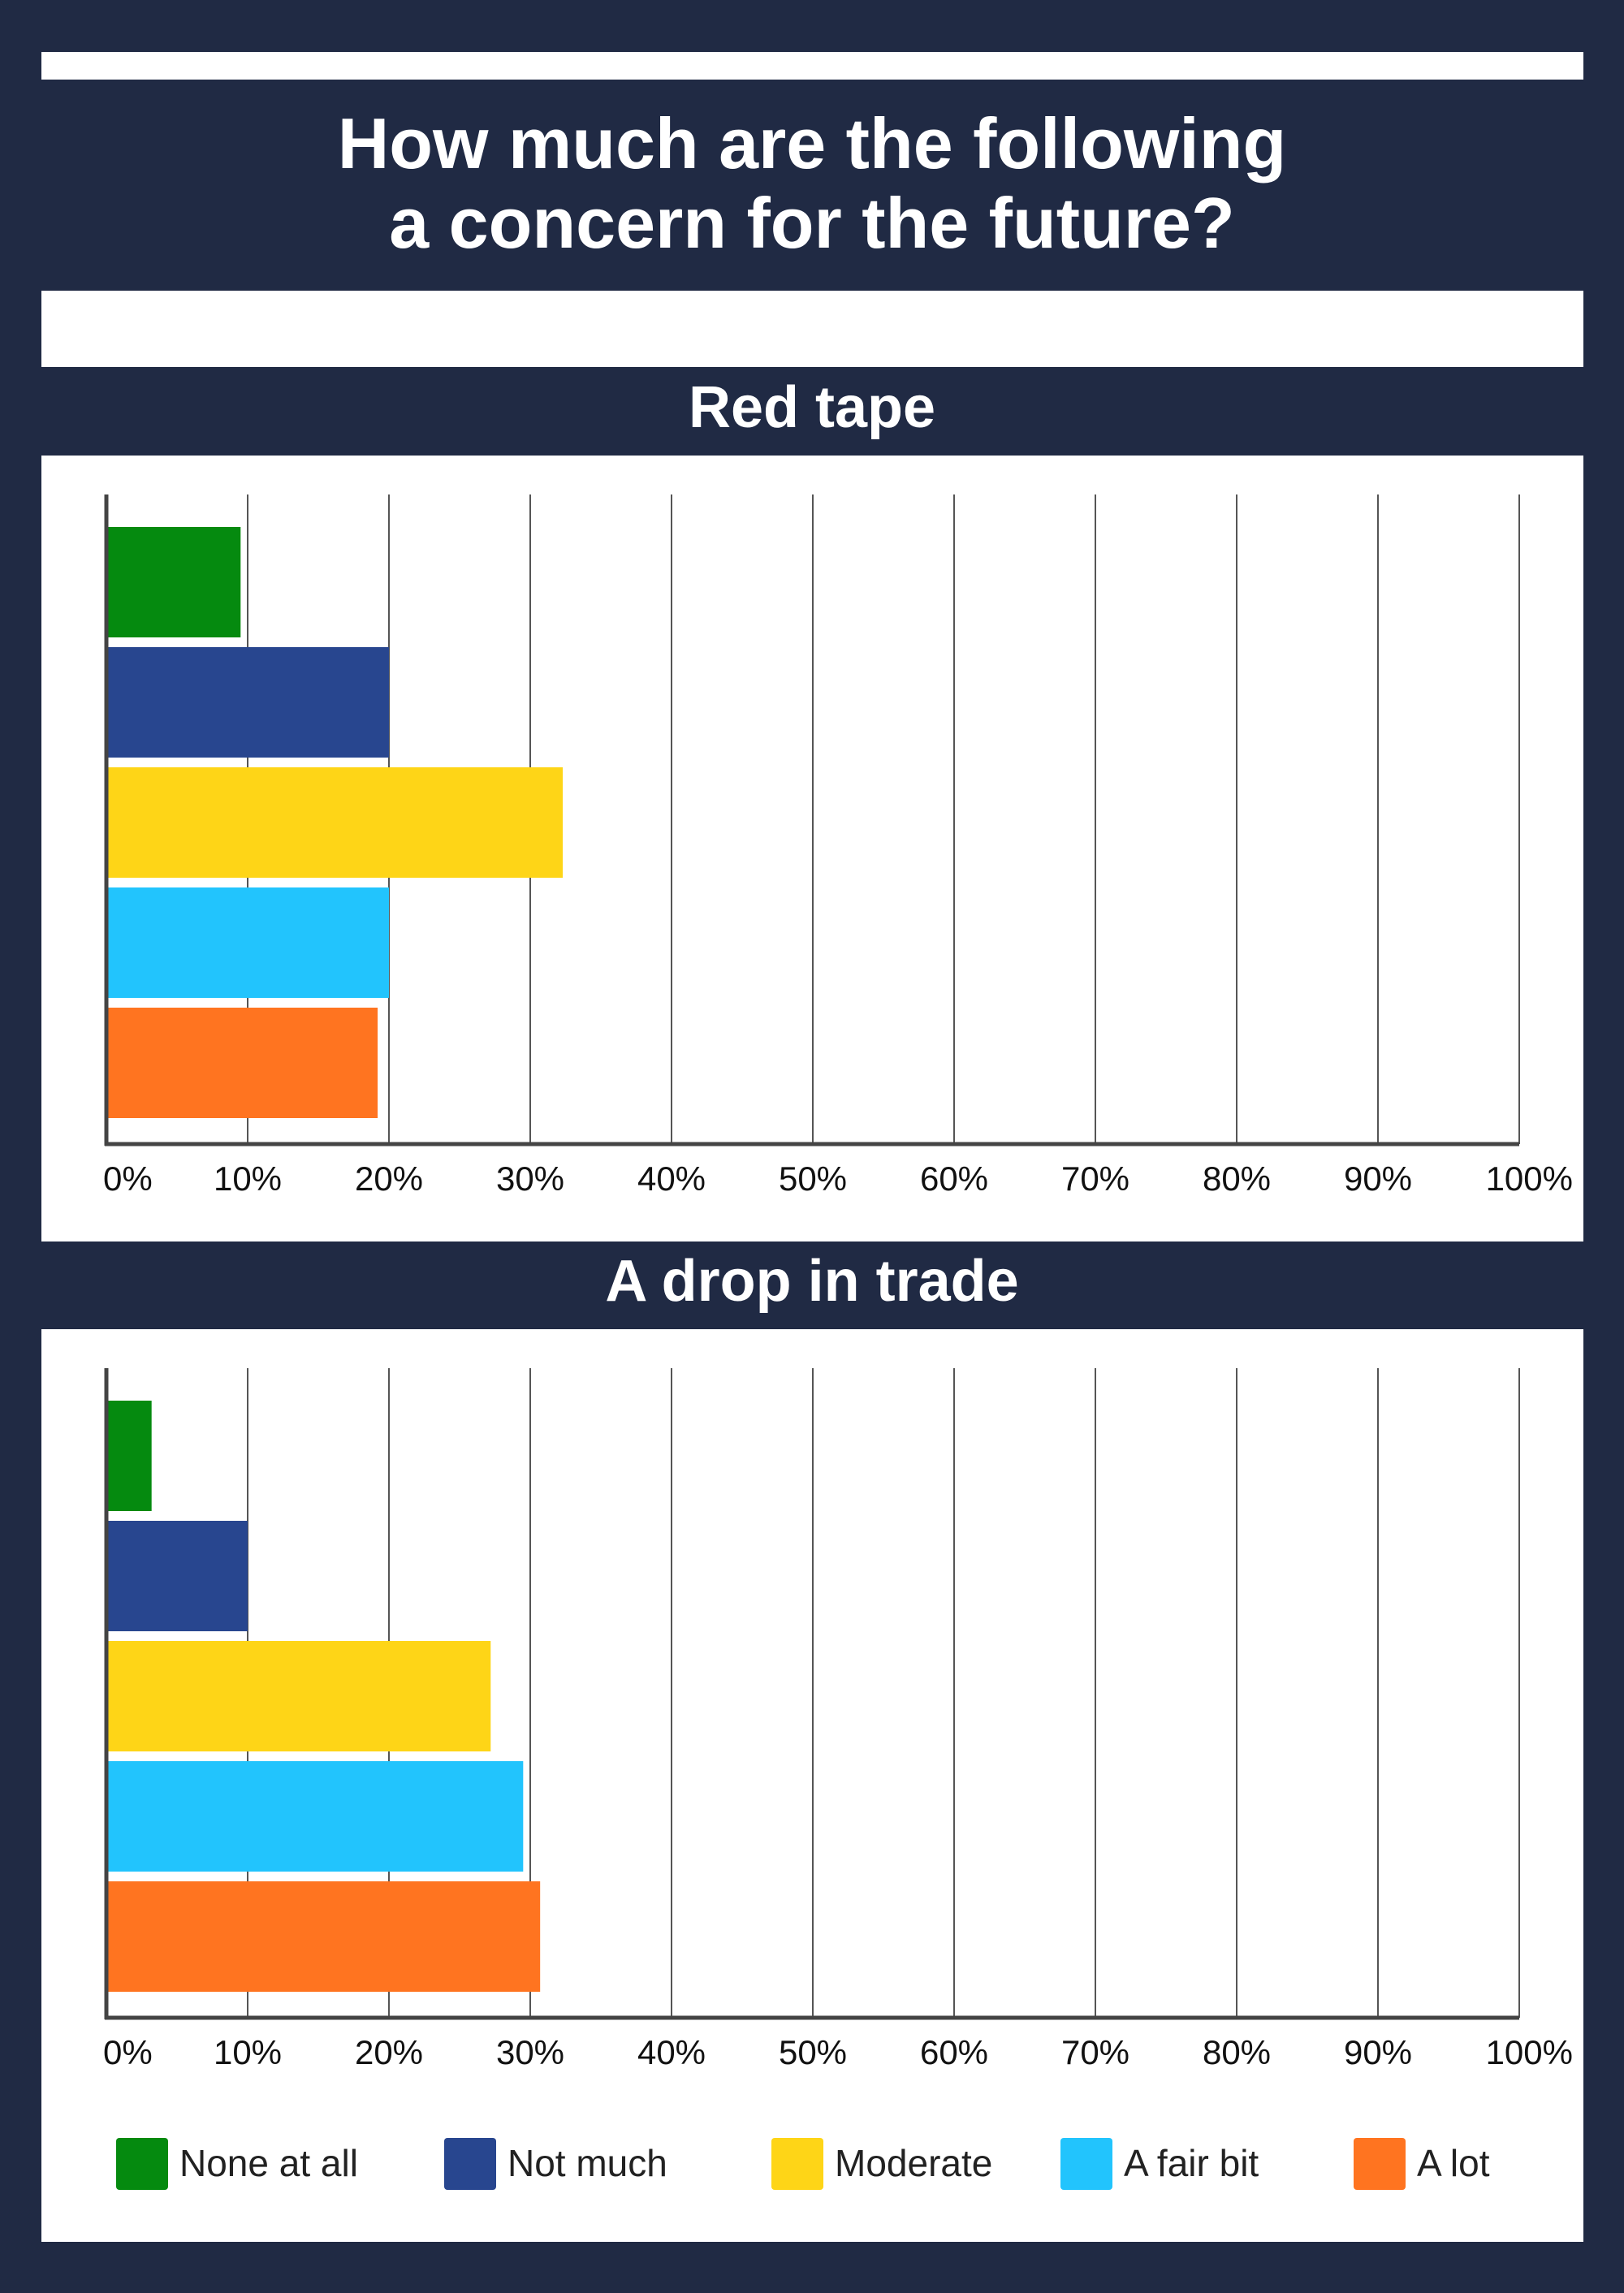 This screenshot has height=2293, width=1624. I want to click on legend-item-none-at-all: None at all, so click(237, 2164).